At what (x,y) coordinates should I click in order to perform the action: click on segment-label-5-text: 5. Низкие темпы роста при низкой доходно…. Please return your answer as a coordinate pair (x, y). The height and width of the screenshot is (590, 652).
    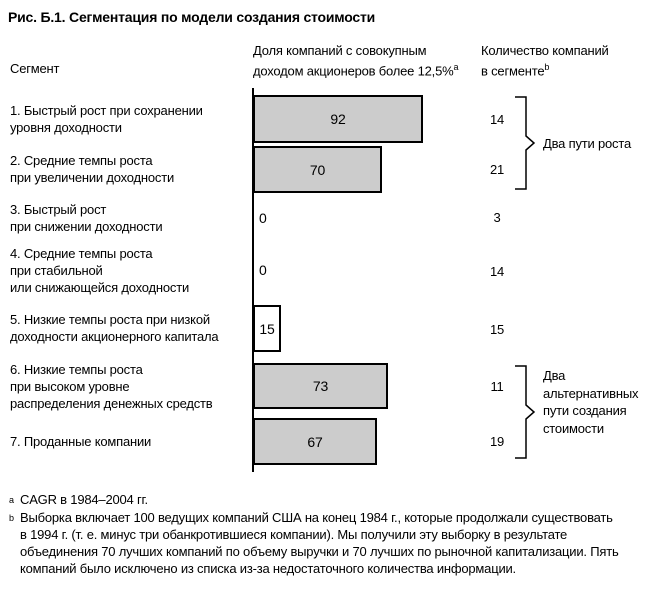
    Looking at the image, I should click on (114, 328).